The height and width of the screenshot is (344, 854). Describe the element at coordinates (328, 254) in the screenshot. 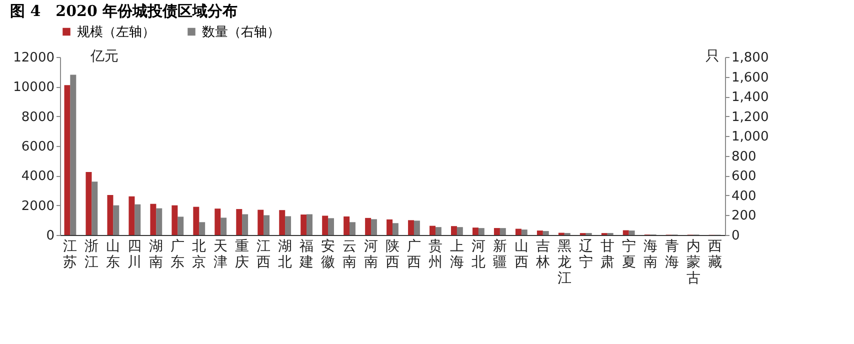

I see `x-tick-label: 安徽` at that location.